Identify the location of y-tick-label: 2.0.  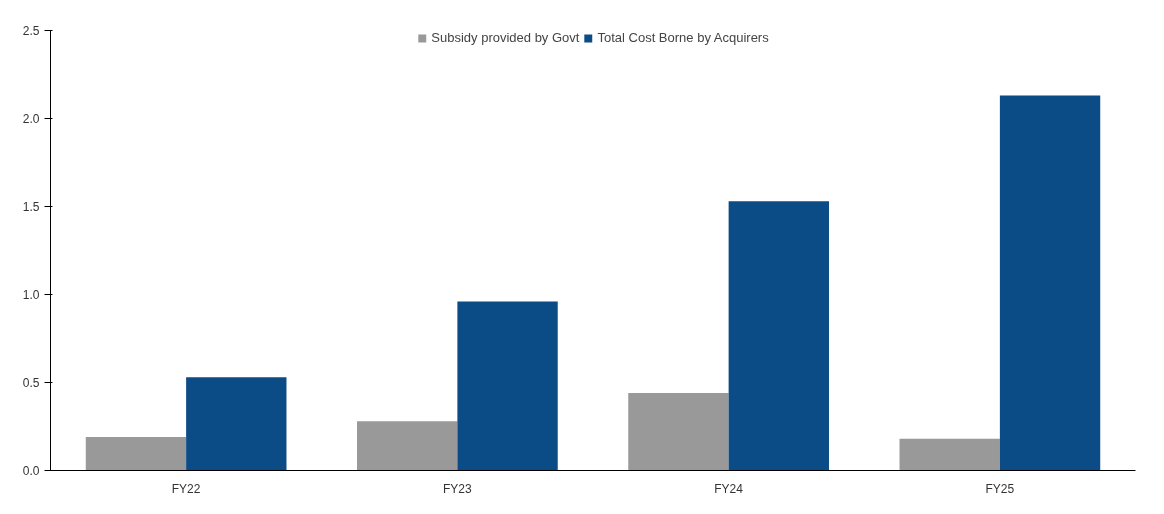
(31, 119).